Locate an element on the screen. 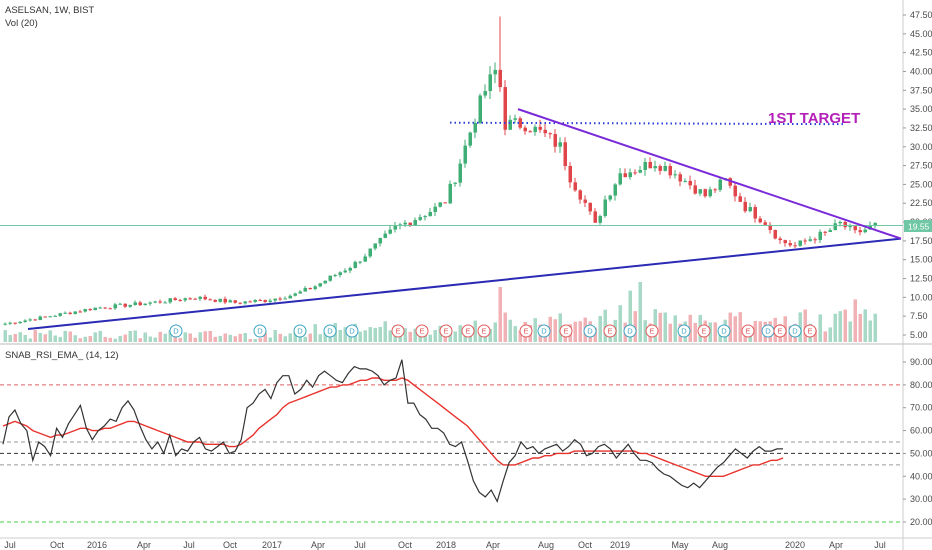  last-price-label: 19.55 is located at coordinates (919, 227).